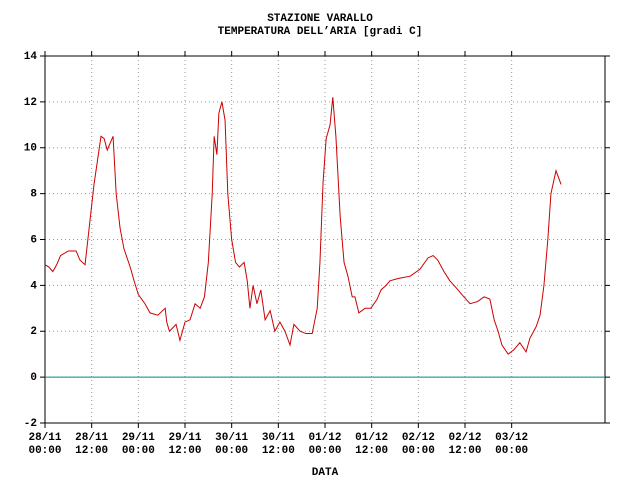  I want to click on chart-subtitle: TEMPERATURA DELL’ARIA [gradi C], so click(320, 32).